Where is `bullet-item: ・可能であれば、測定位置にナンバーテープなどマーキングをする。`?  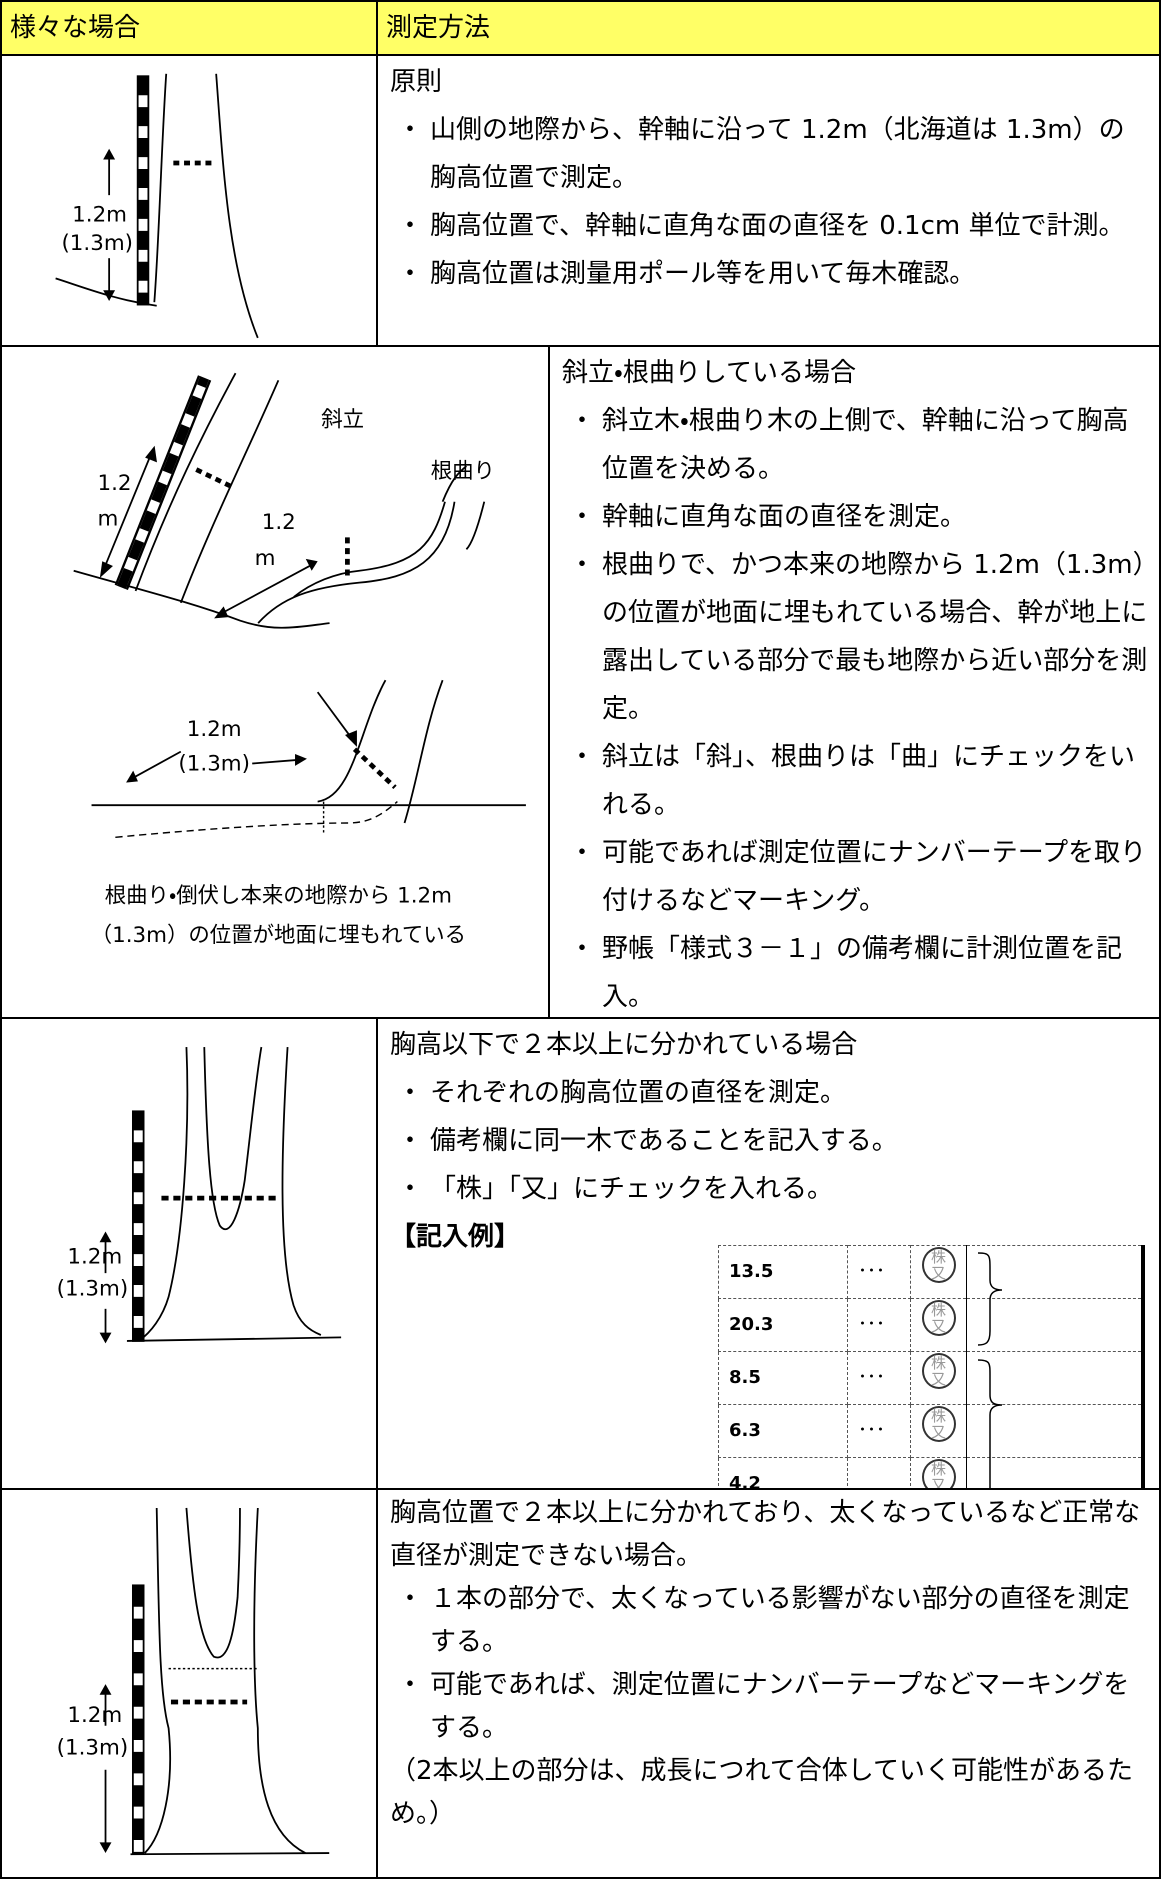 bullet-item: ・可能であれば、測定位置にナンバーテープなどマーキングをする。 is located at coordinates (769, 1707).